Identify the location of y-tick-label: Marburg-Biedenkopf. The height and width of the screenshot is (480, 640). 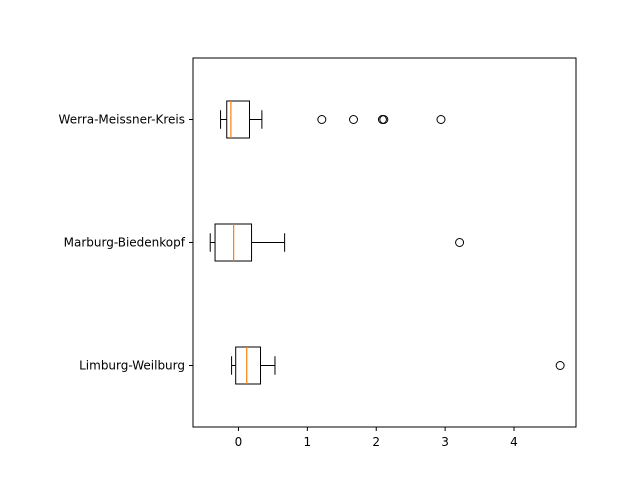
(125, 243).